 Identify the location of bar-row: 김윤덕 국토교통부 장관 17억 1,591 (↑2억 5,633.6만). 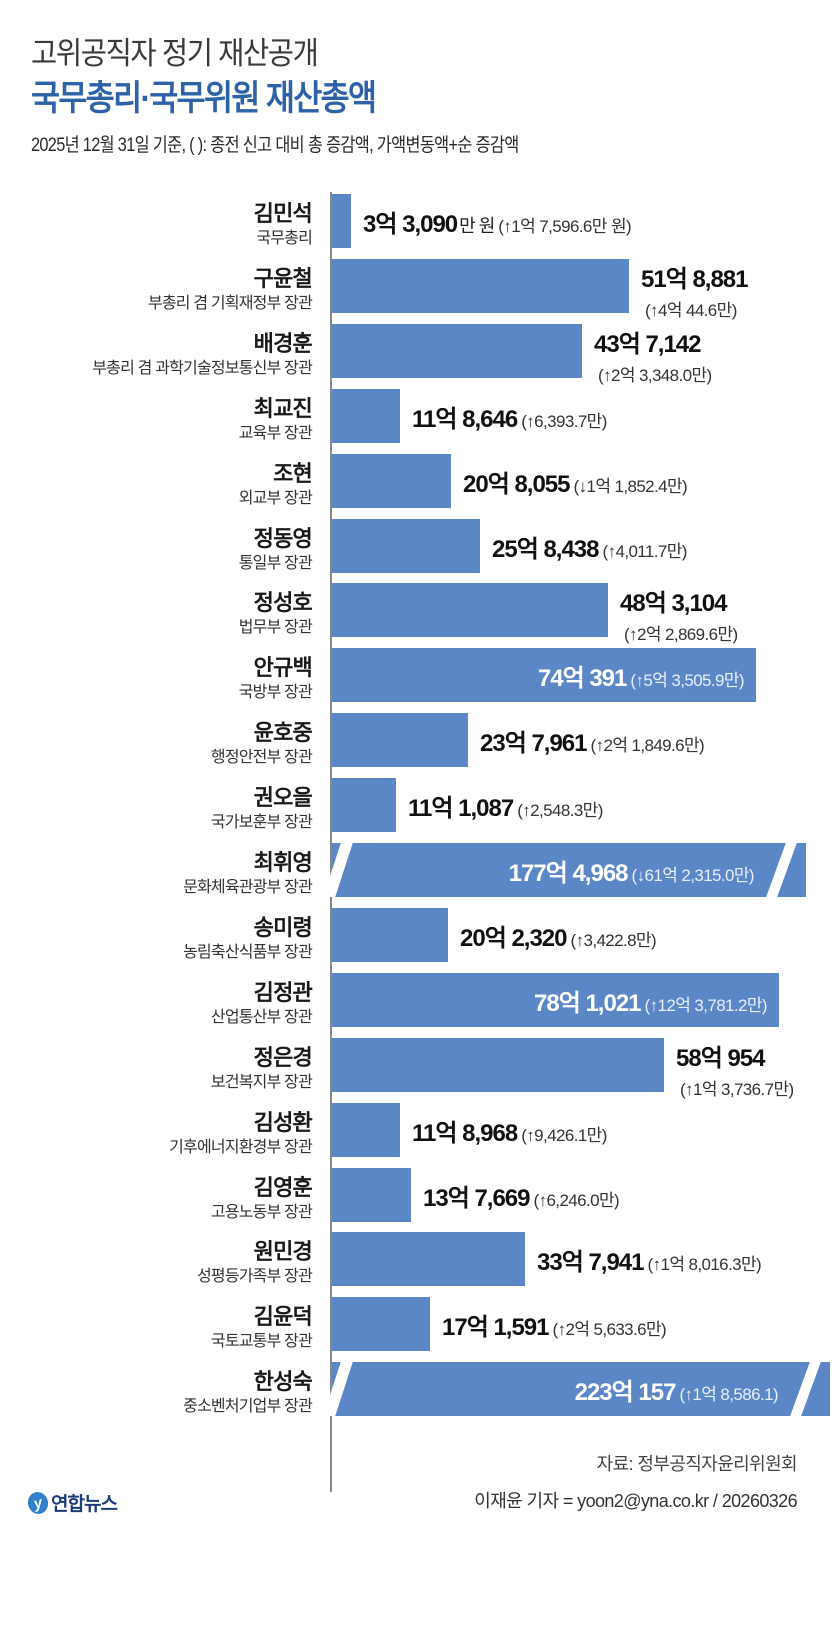
(417, 1325).